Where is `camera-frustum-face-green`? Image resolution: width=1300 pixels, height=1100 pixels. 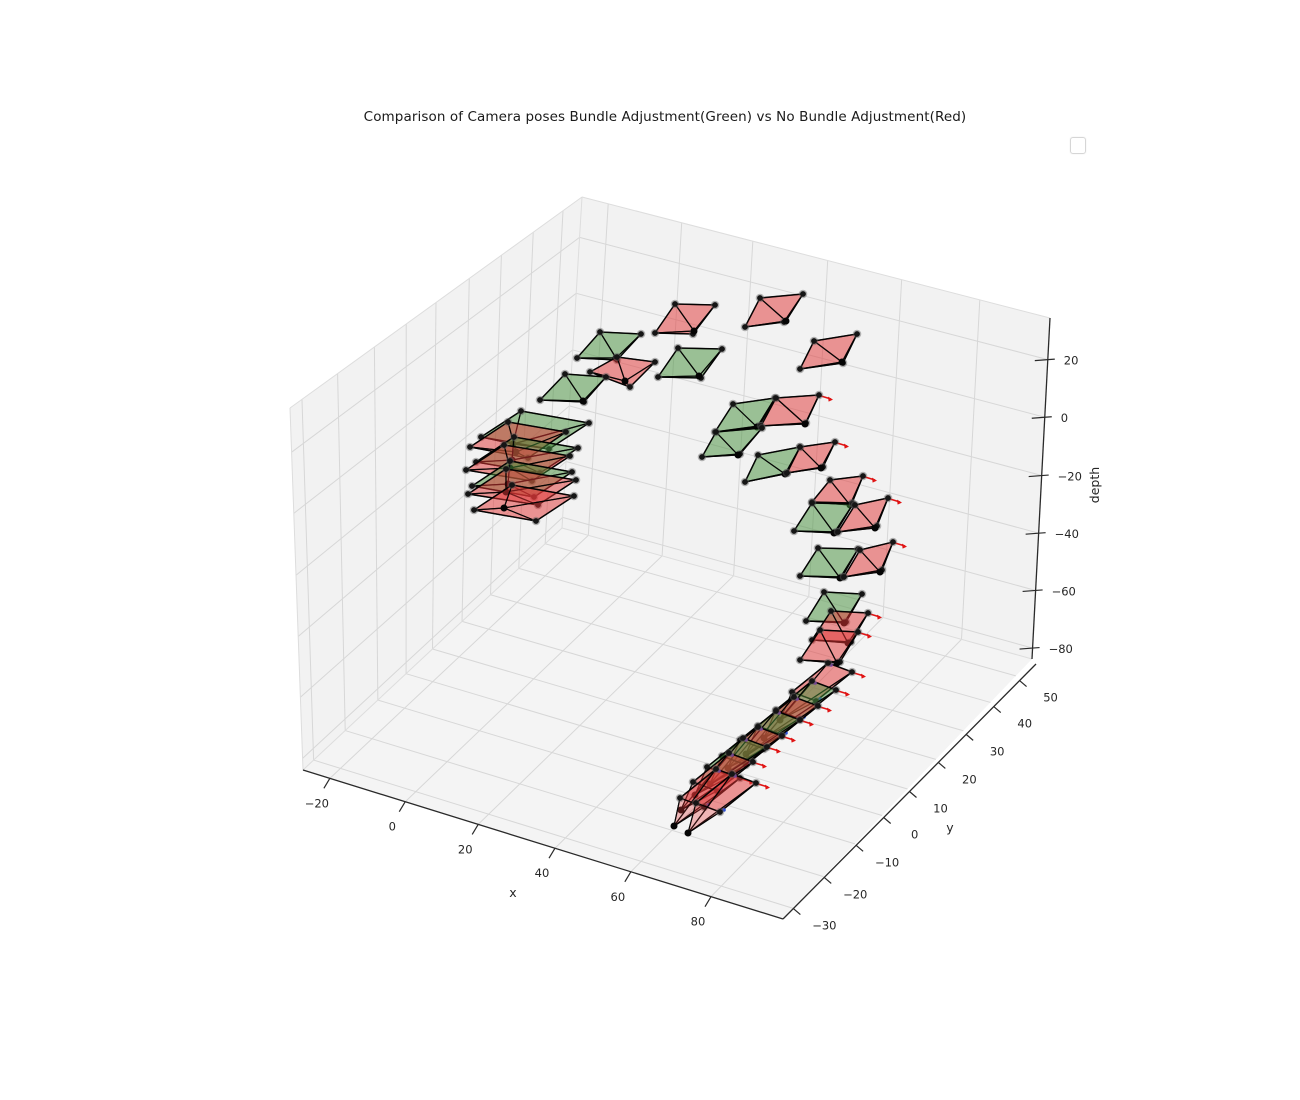
camera-frustum-face-green is located at coordinates (679, 377).